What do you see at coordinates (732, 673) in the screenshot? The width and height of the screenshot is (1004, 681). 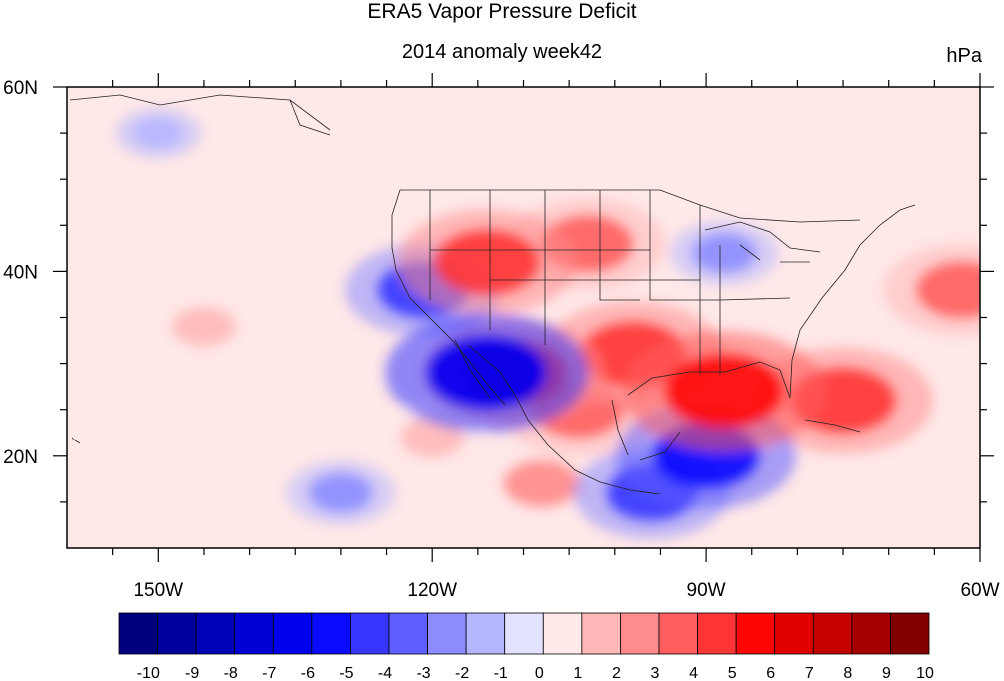 I see `colorbar-label: 5` at bounding box center [732, 673].